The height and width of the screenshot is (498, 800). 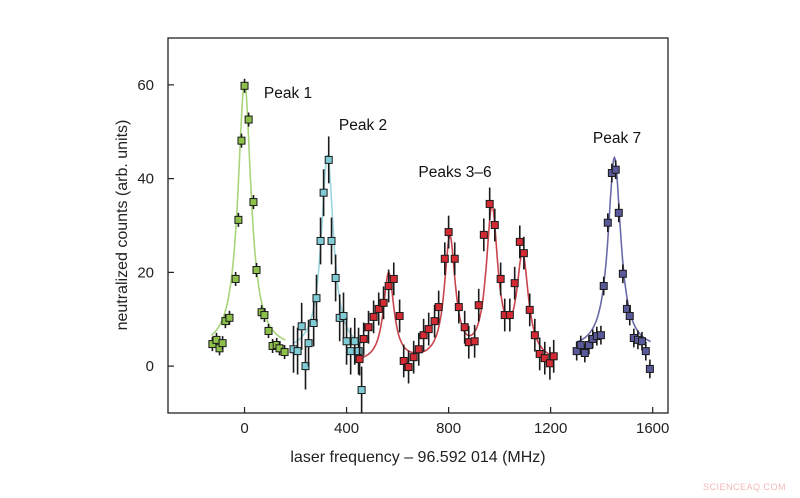 I want to click on y-tick-label: 20, so click(x=145, y=272).